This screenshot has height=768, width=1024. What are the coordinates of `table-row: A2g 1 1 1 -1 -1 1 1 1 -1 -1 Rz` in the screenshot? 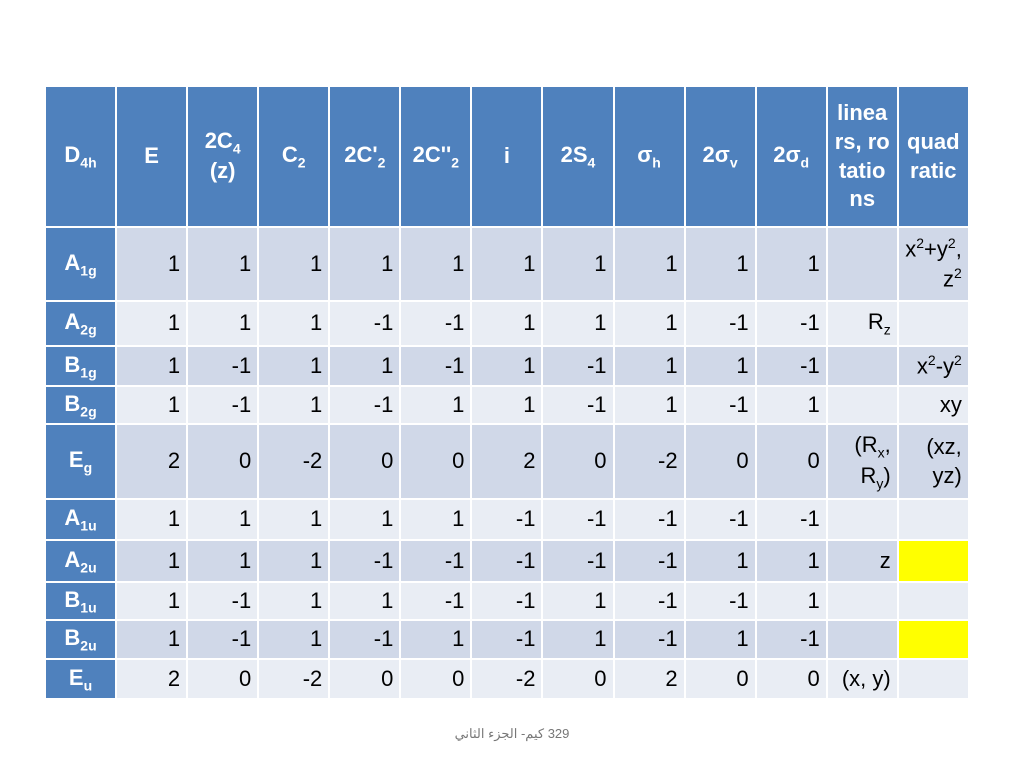 It's located at (506, 323).